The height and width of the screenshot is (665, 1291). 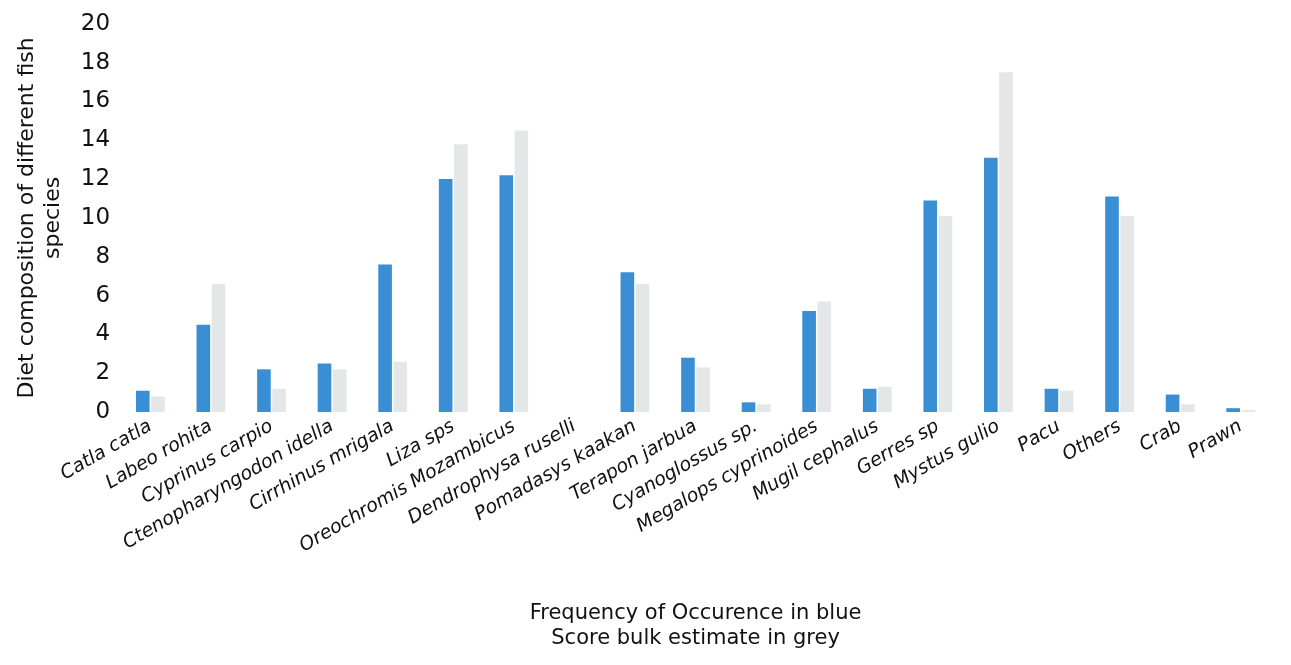 What do you see at coordinates (695, 624) in the screenshot?
I see `x-axis-title: Frequency of Occurence in blue Score bulk estimate in grey` at bounding box center [695, 624].